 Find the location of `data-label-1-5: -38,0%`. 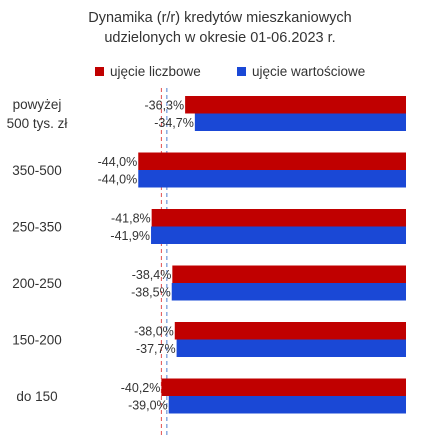

data-label-1-5: -38,0% is located at coordinates (154, 332).